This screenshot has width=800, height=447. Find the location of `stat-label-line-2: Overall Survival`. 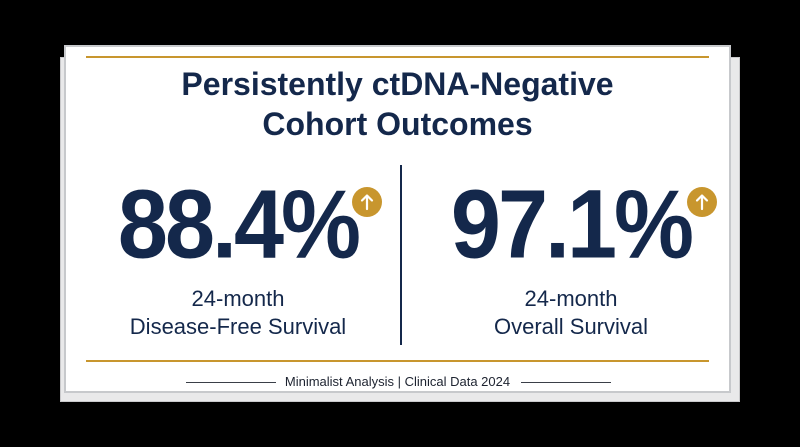

stat-label-line-2: Overall Survival is located at coordinates (571, 326).